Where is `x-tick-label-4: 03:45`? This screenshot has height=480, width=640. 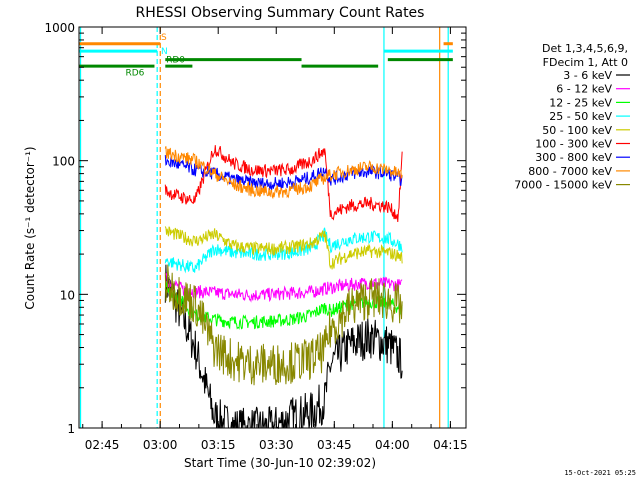
x-tick-label-4: 03:45 is located at coordinates (334, 445).